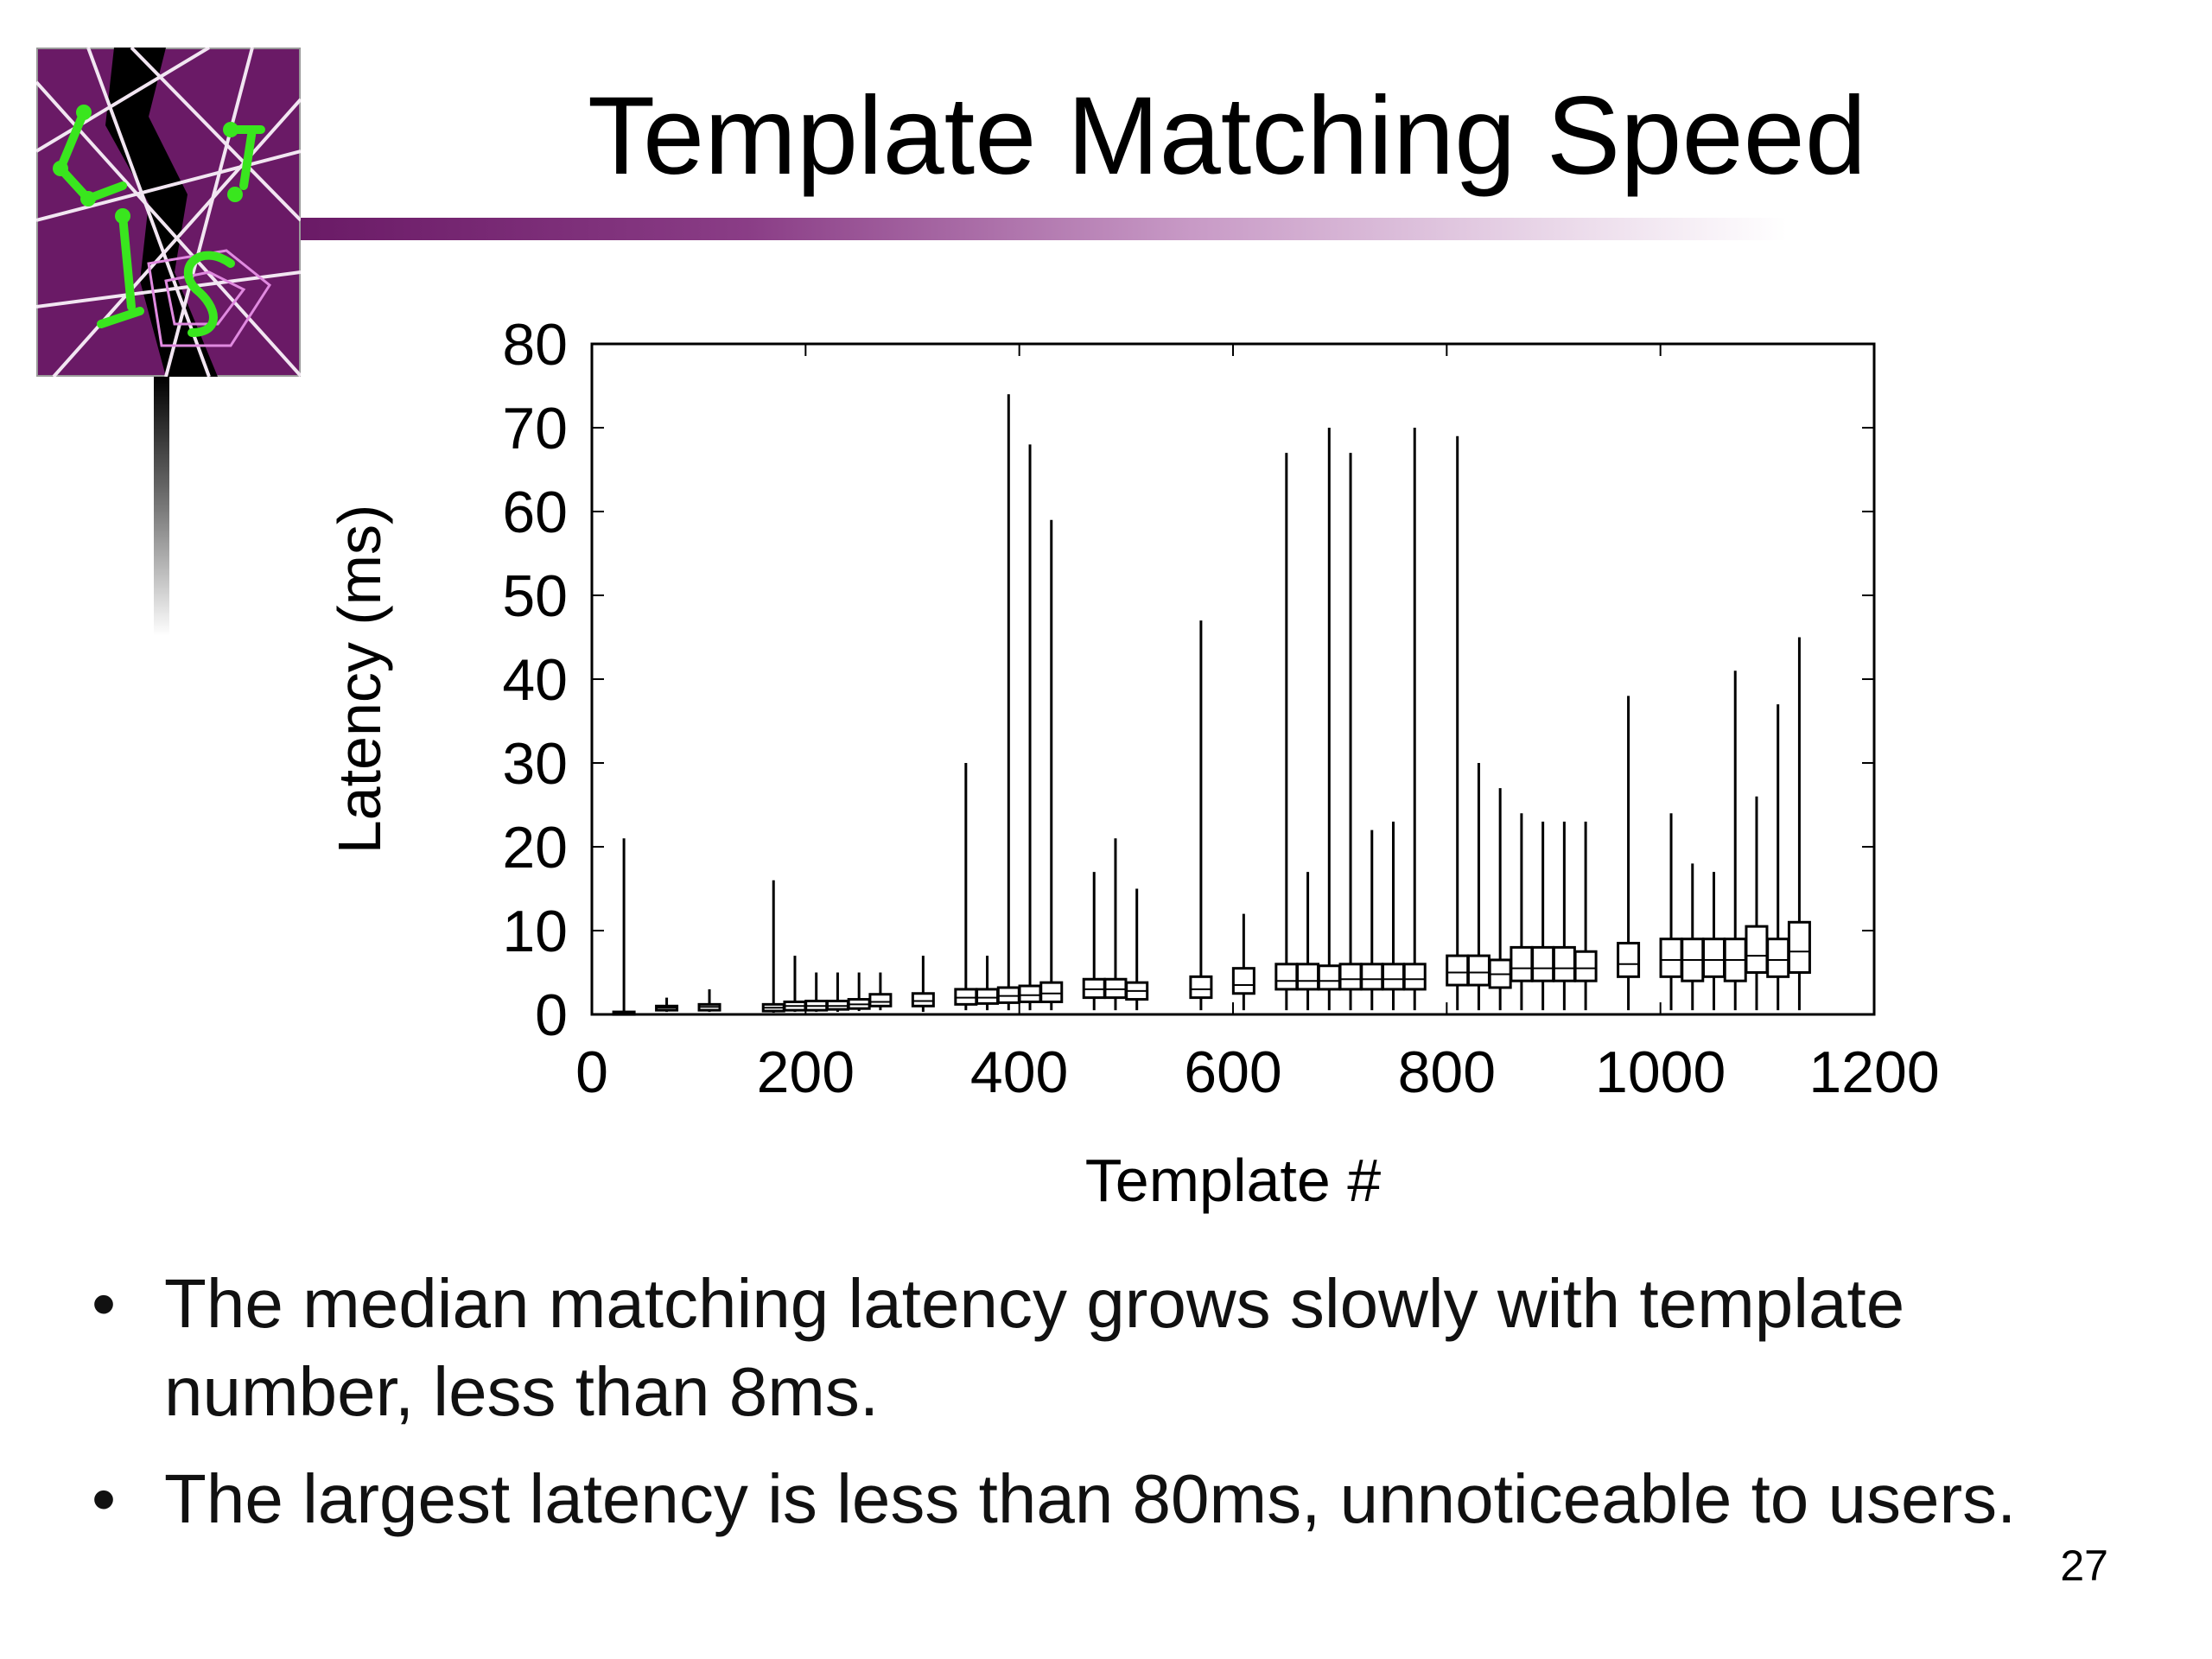 Image resolution: width=2212 pixels, height=1659 pixels. What do you see at coordinates (1044, 229) in the screenshot?
I see `title-underline-bar` at bounding box center [1044, 229].